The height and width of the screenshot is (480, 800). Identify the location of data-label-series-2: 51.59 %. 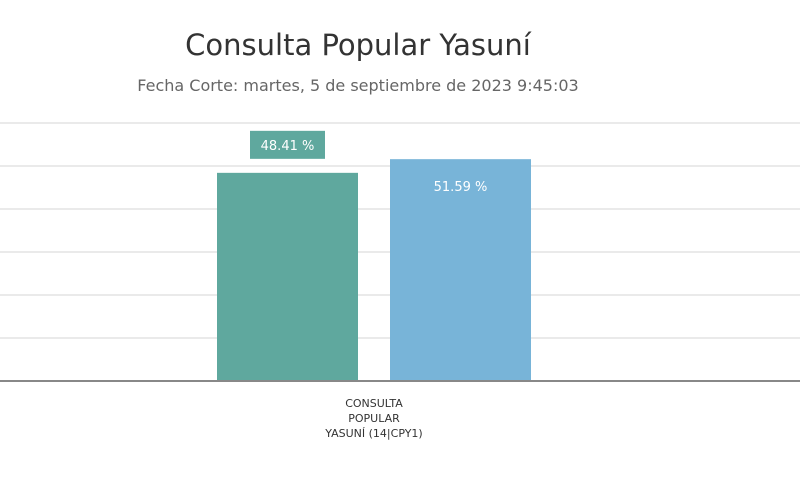
(461, 187).